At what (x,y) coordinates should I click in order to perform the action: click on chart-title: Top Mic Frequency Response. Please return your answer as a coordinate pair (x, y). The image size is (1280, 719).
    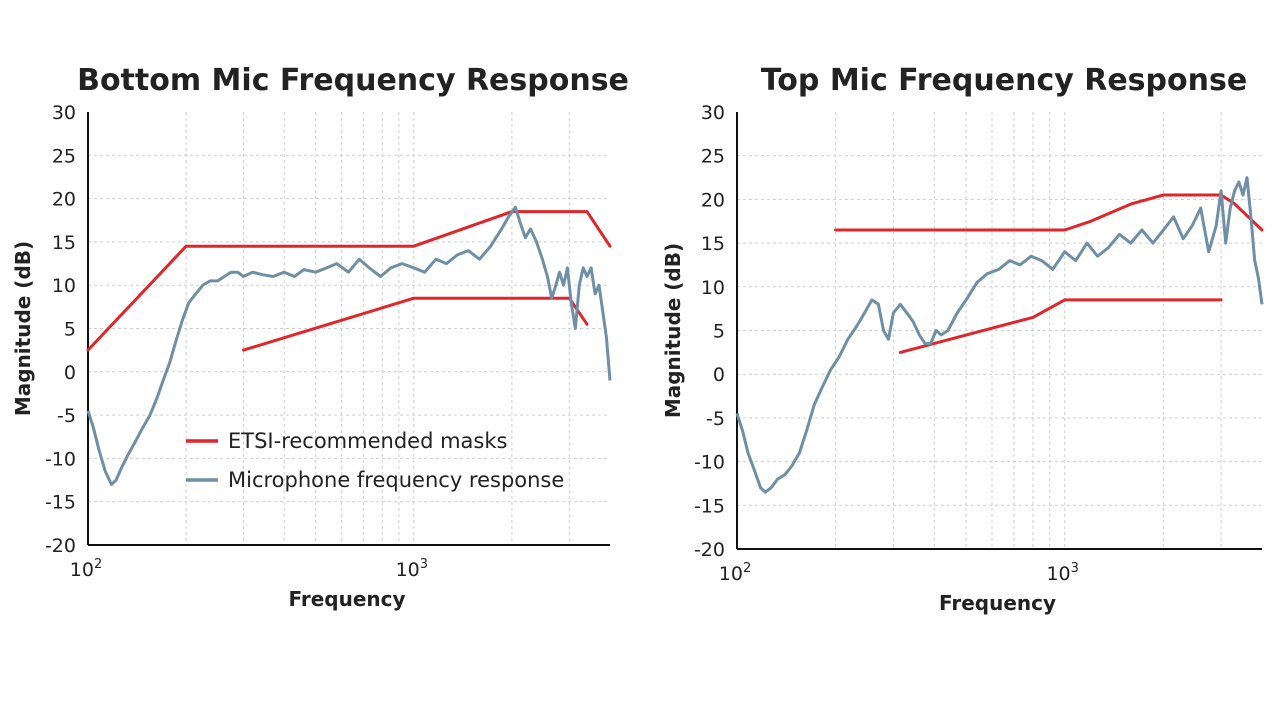
    Looking at the image, I should click on (1004, 80).